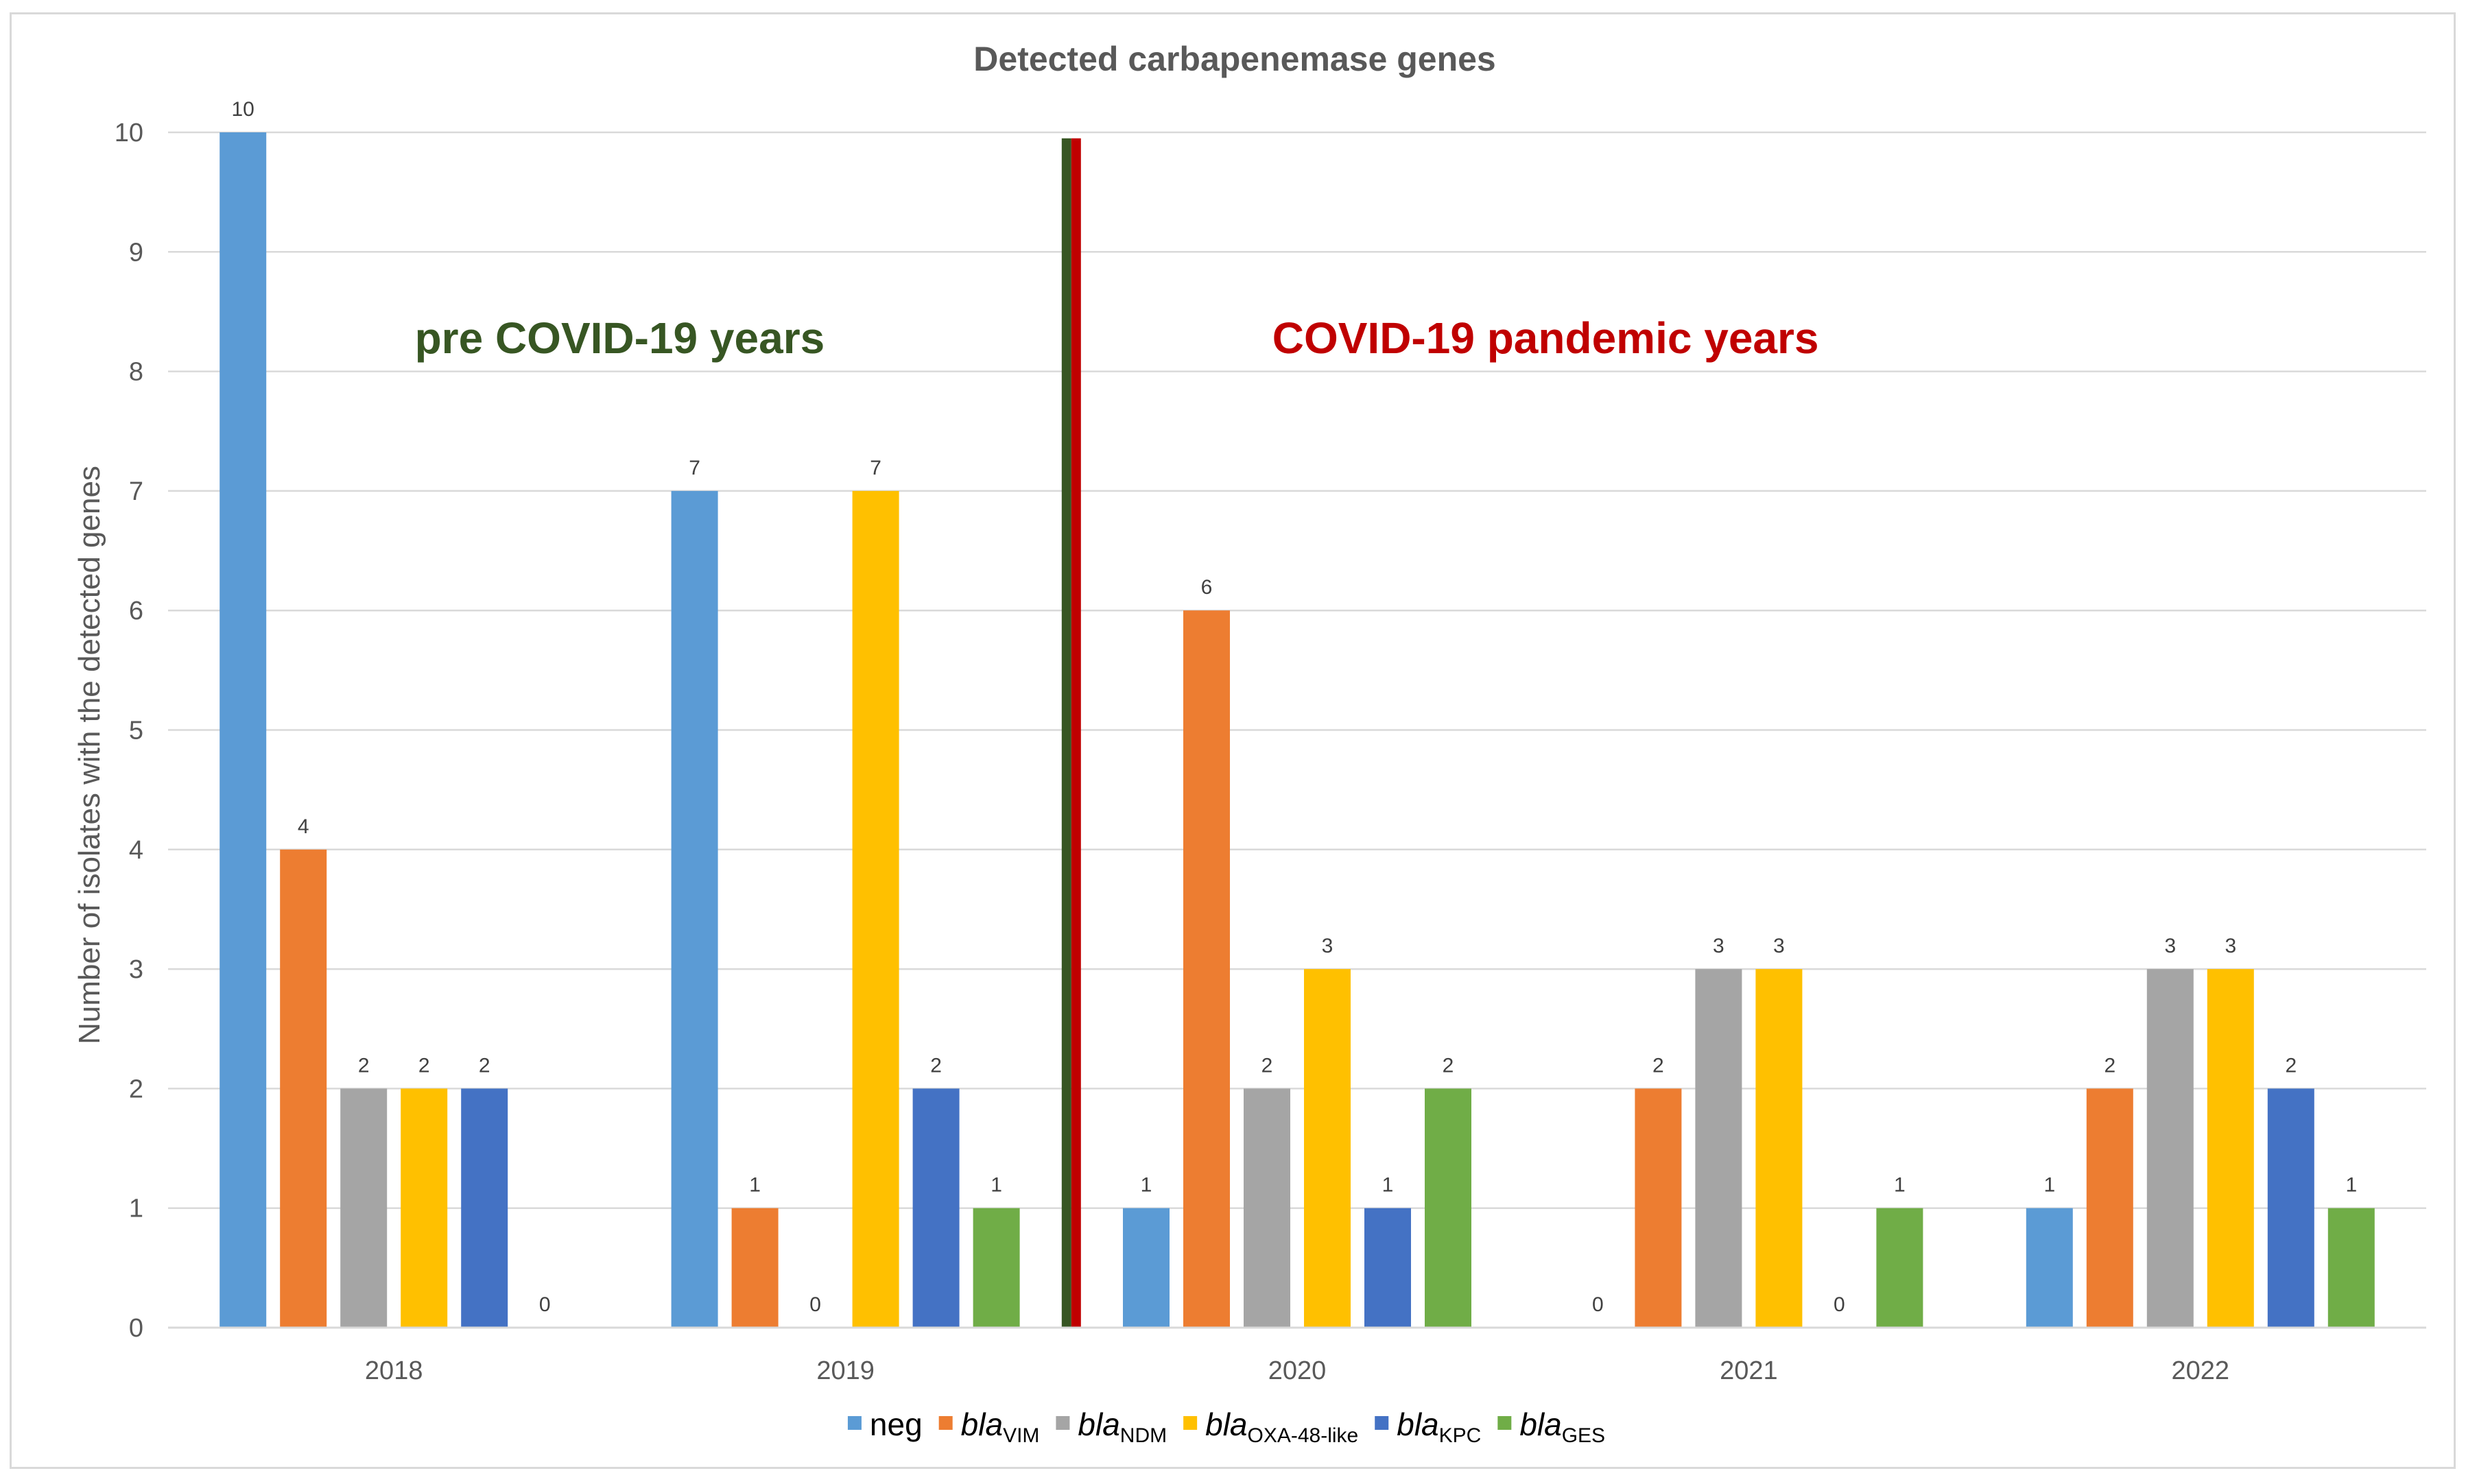 The height and width of the screenshot is (1484, 2466). What do you see at coordinates (1076, 733) in the screenshot?
I see `divider-pandemic-segment` at bounding box center [1076, 733].